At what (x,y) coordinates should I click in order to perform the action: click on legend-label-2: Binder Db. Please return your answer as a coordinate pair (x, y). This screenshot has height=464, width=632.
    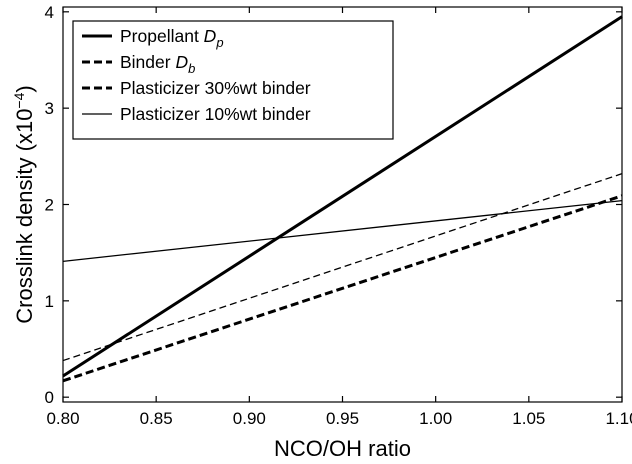
    Looking at the image, I should click on (157, 64).